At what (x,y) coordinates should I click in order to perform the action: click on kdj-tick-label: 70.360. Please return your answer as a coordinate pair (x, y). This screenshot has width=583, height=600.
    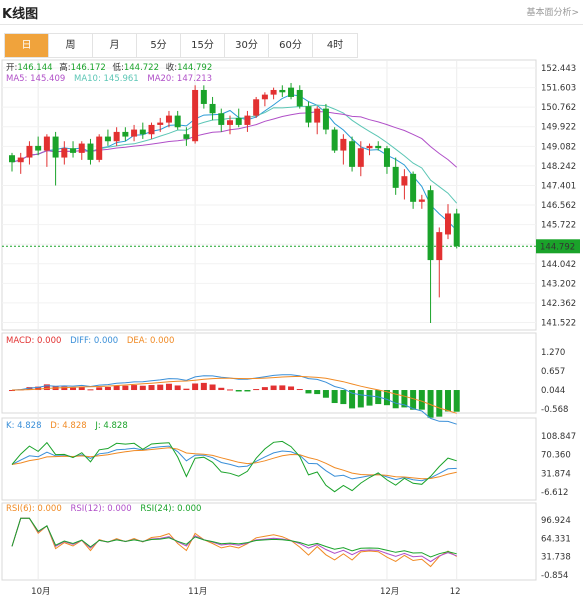
    Looking at the image, I should click on (556, 456).